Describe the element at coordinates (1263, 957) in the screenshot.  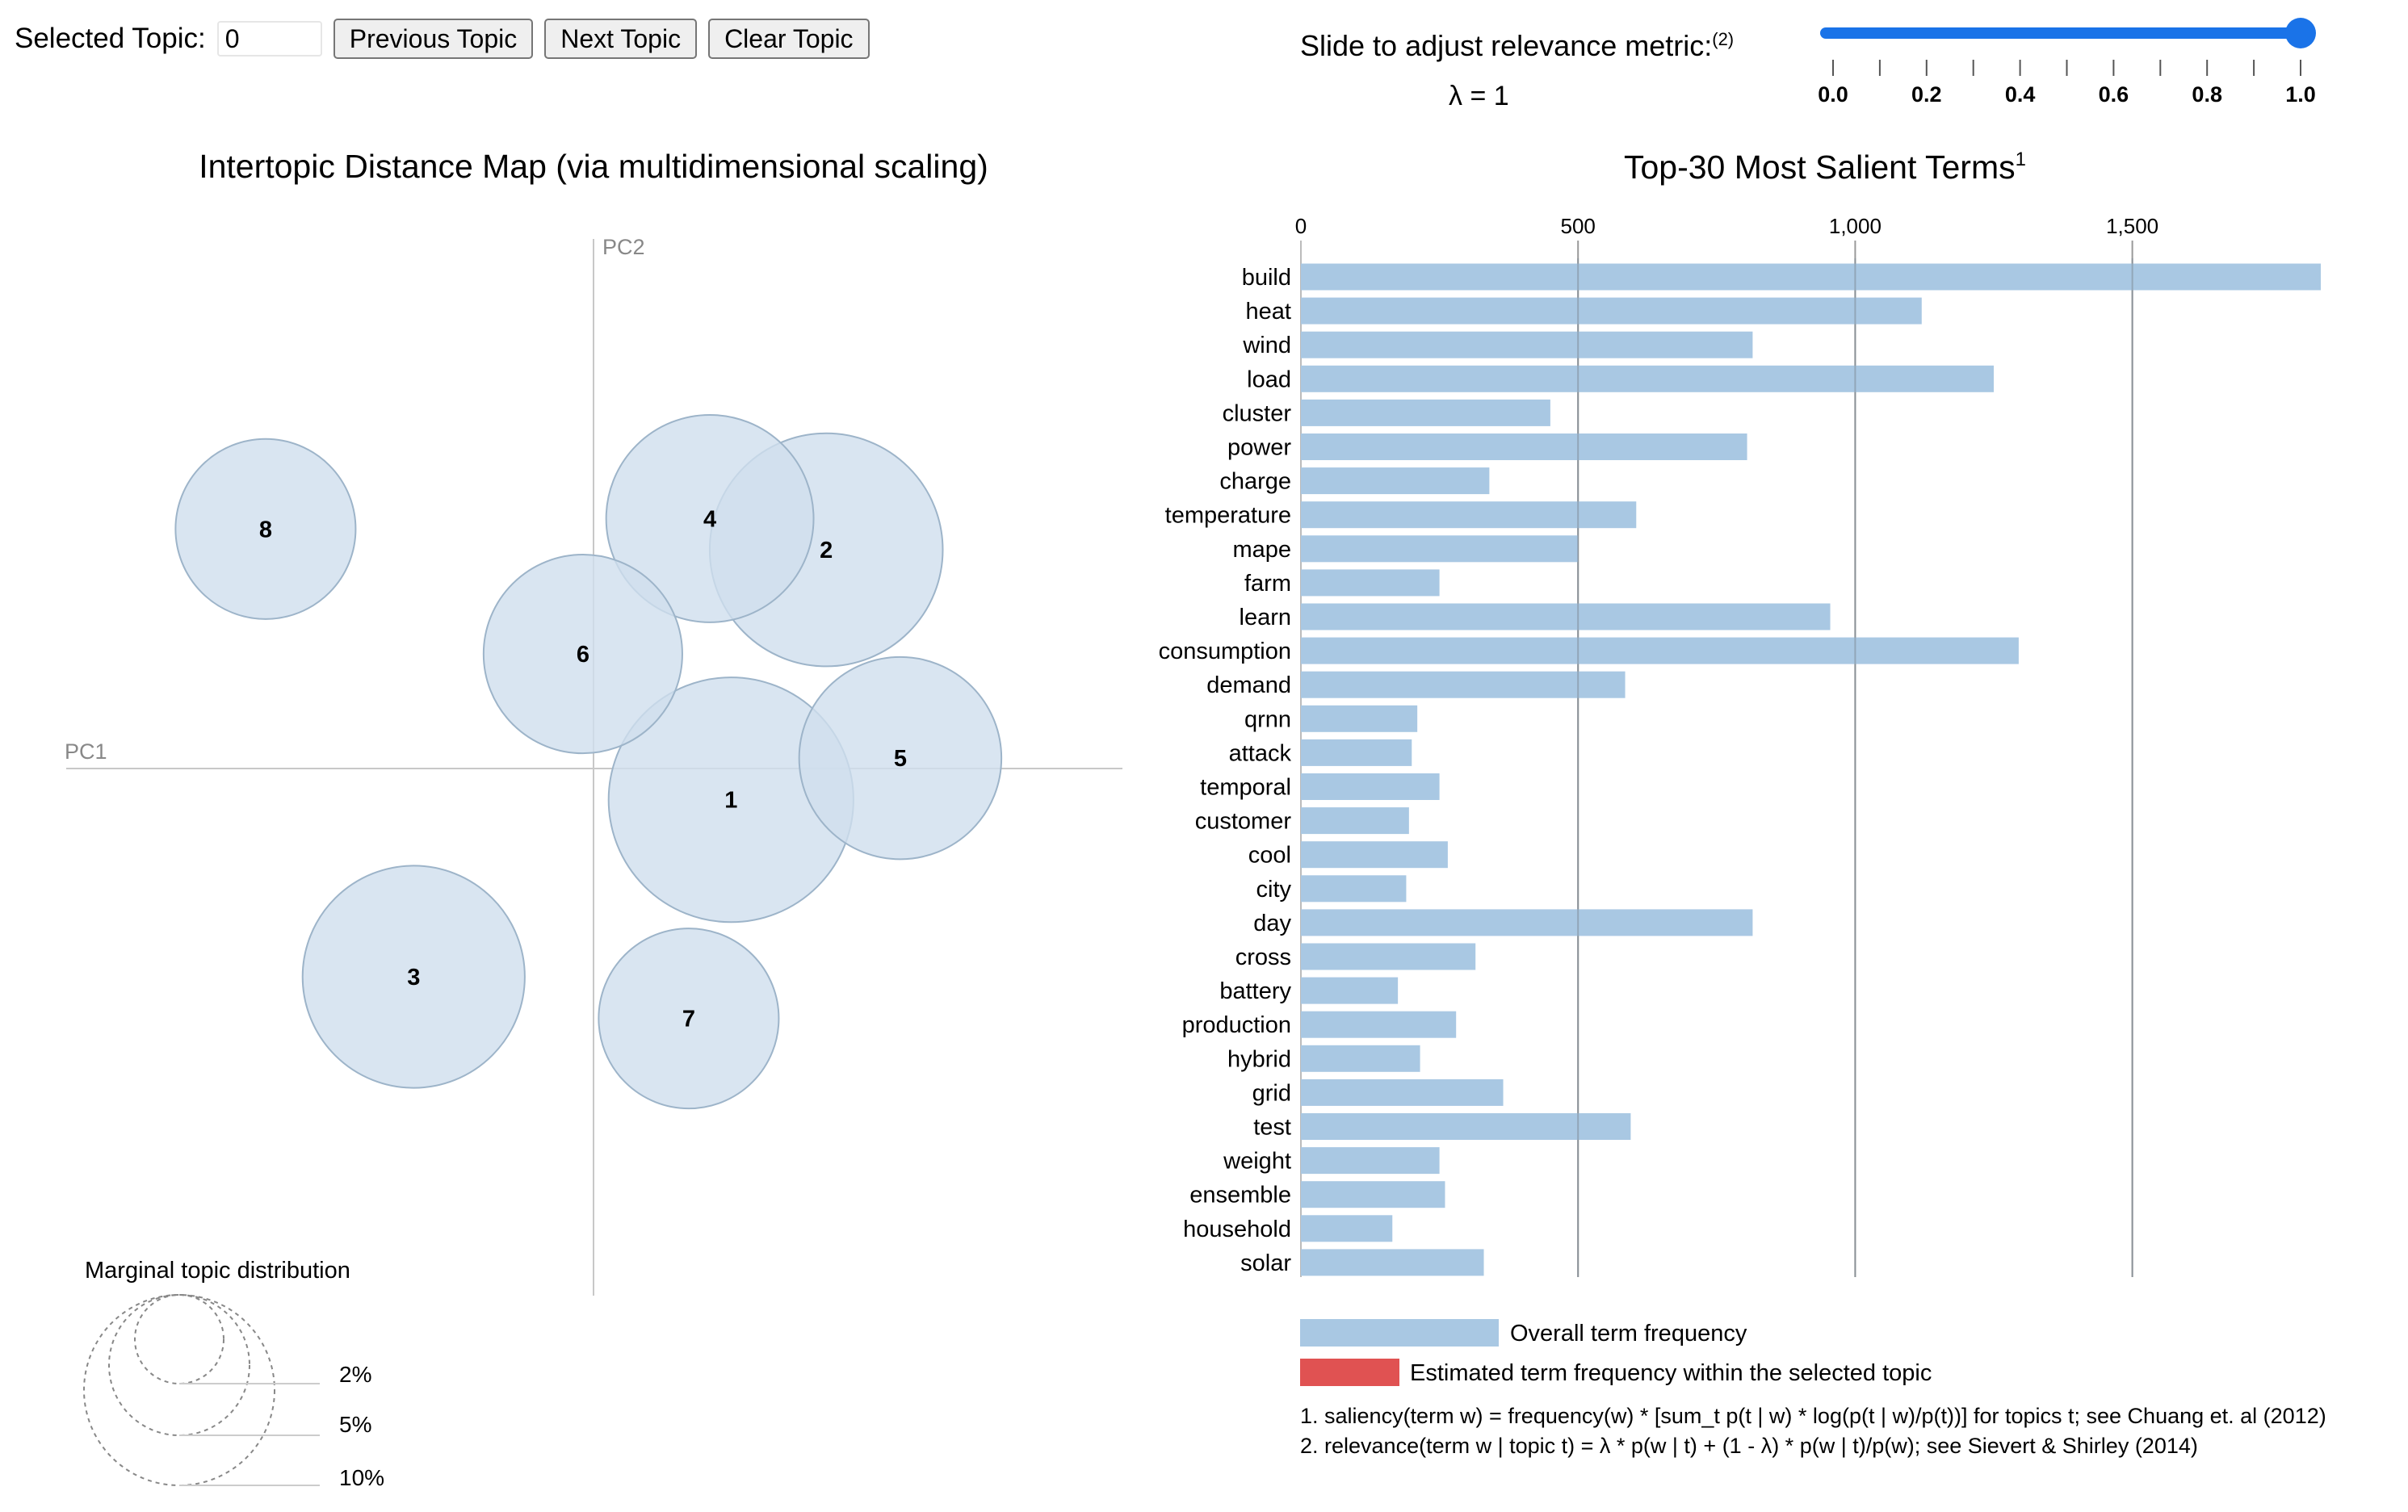
I see `term-label: cross` at that location.